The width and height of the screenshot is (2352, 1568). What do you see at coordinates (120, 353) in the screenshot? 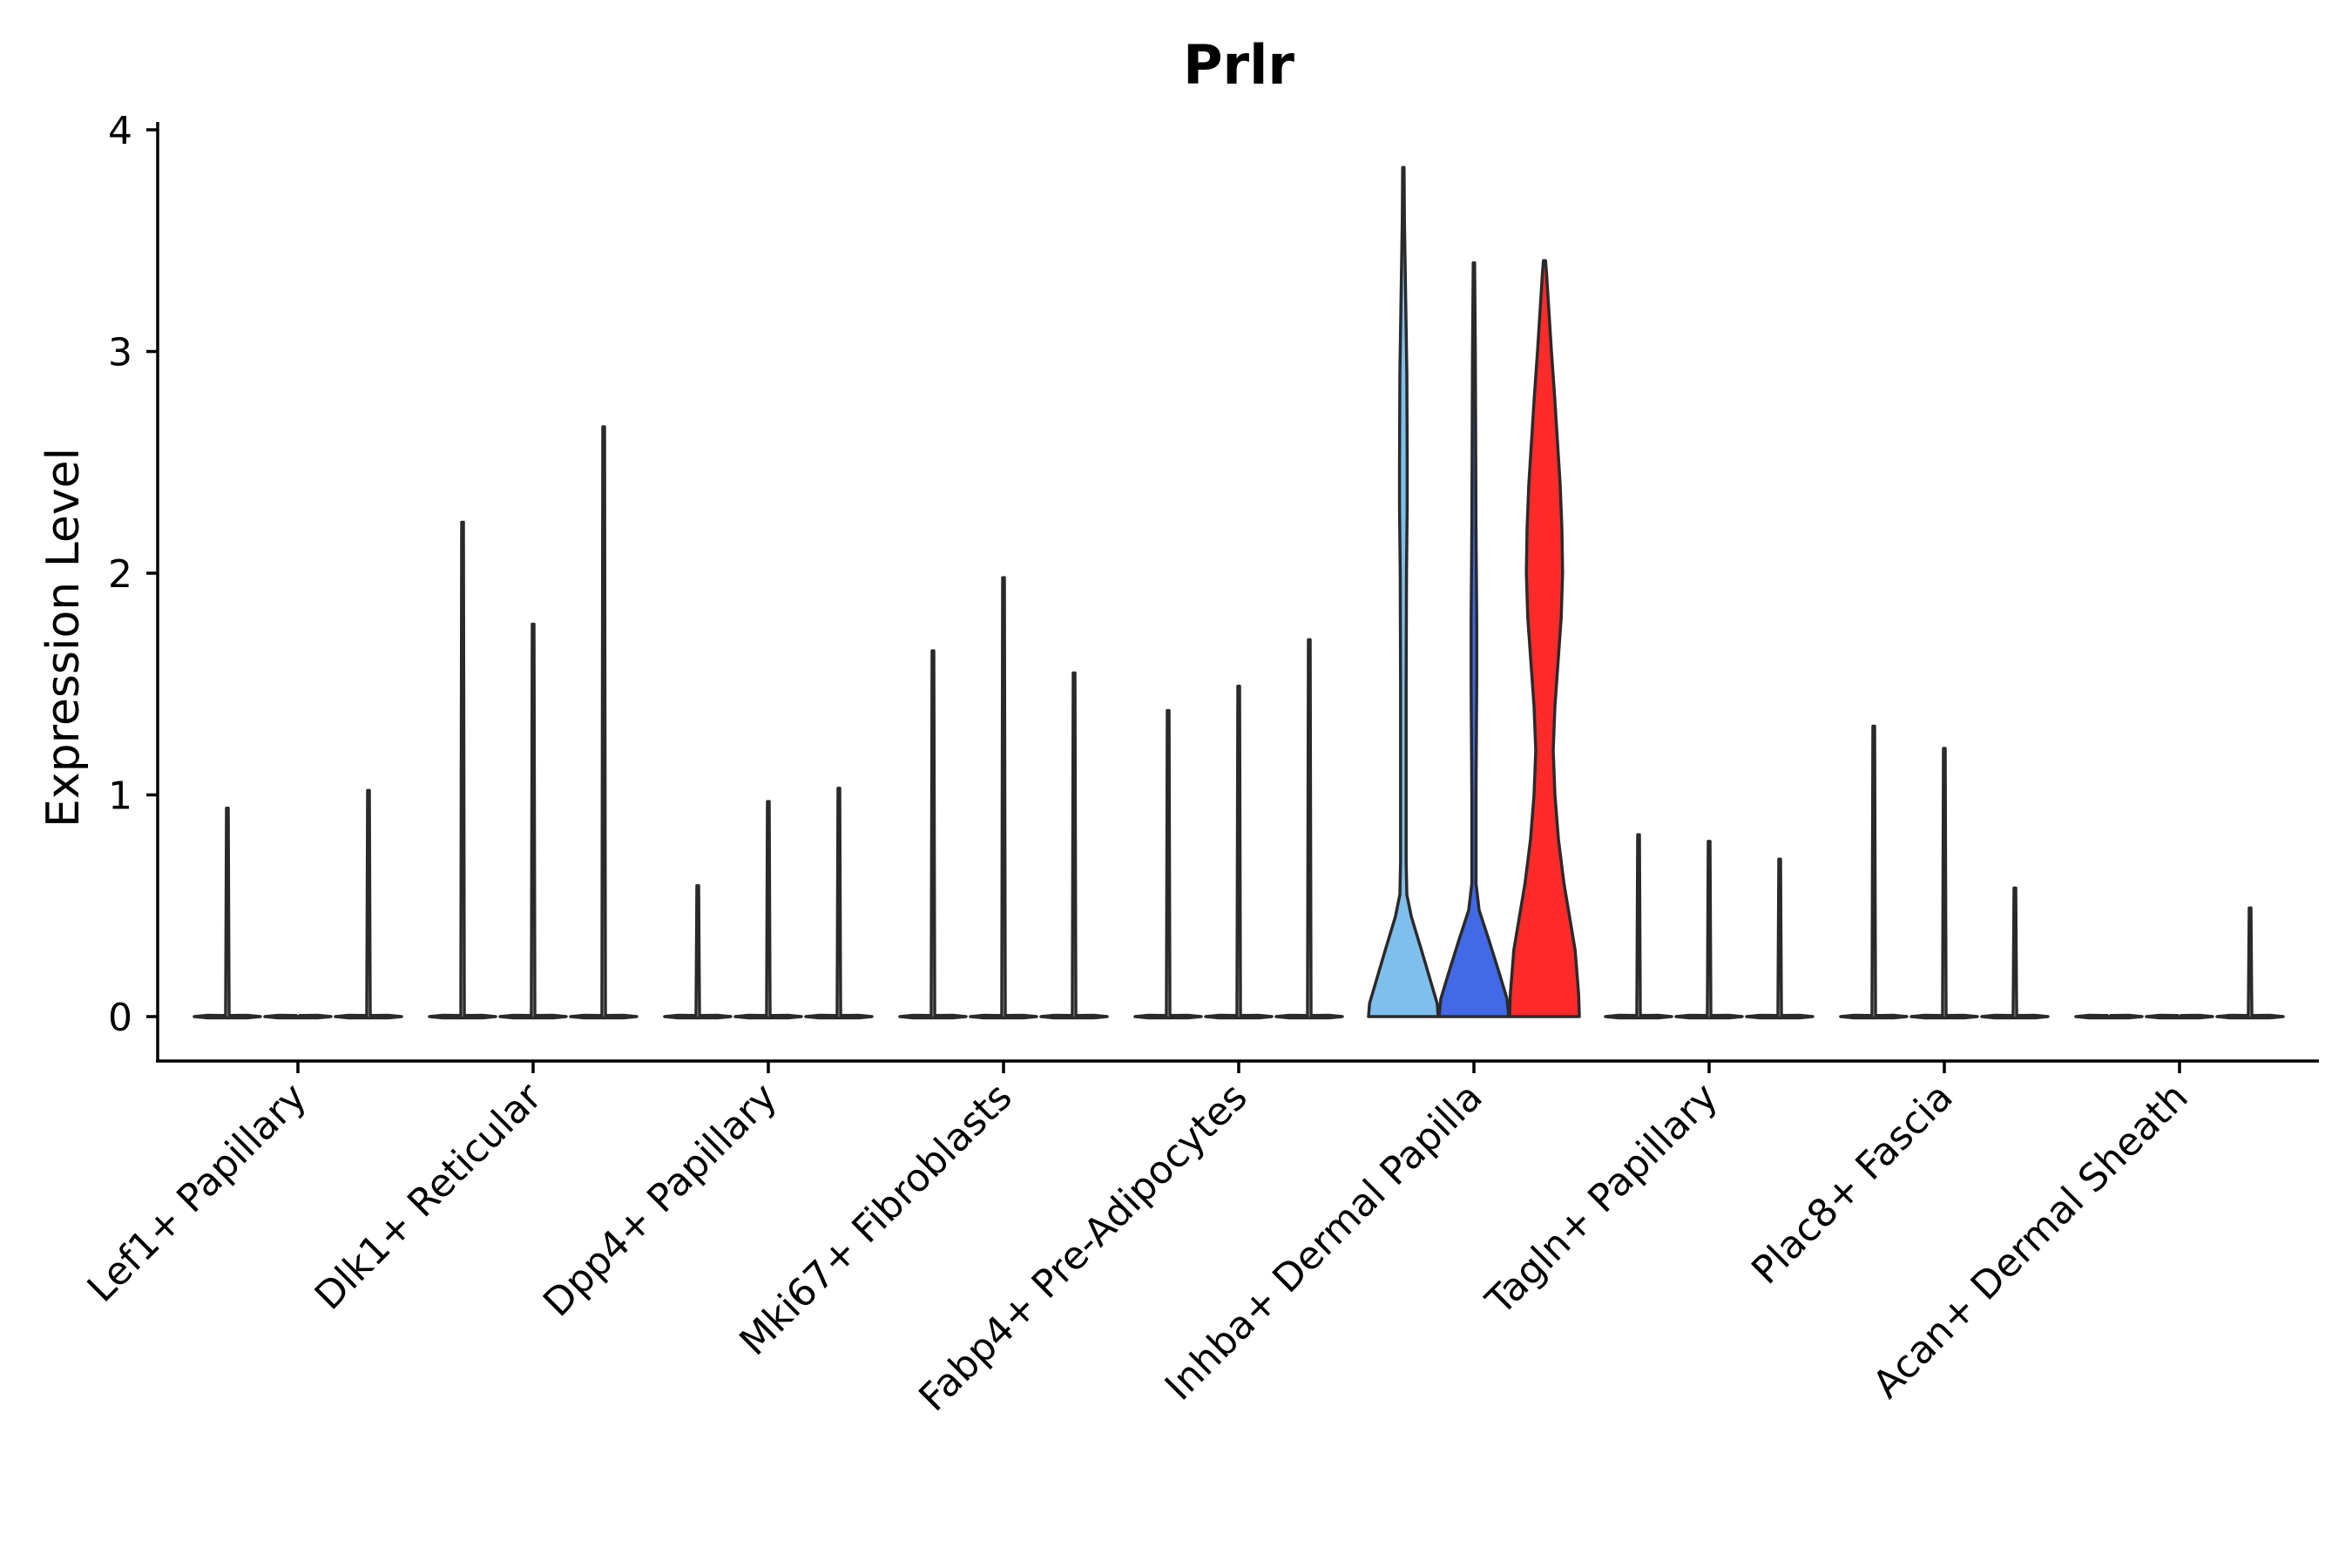
I see `y-tick-label: 3` at bounding box center [120, 353].